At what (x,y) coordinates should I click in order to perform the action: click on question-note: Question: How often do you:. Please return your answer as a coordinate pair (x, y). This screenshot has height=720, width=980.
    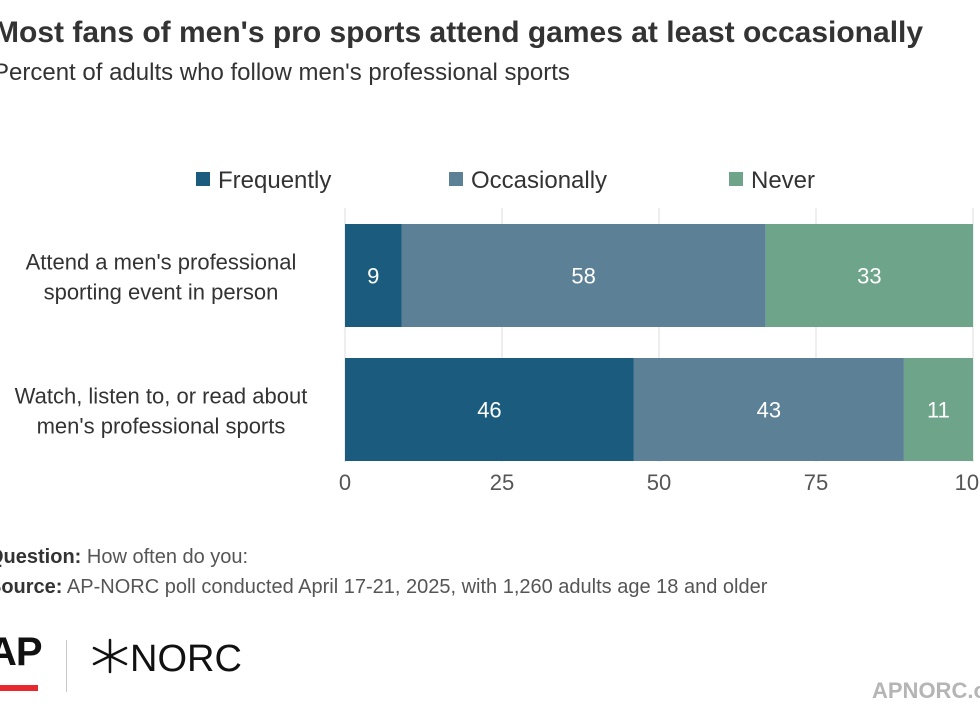
    Looking at the image, I should click on (124, 557).